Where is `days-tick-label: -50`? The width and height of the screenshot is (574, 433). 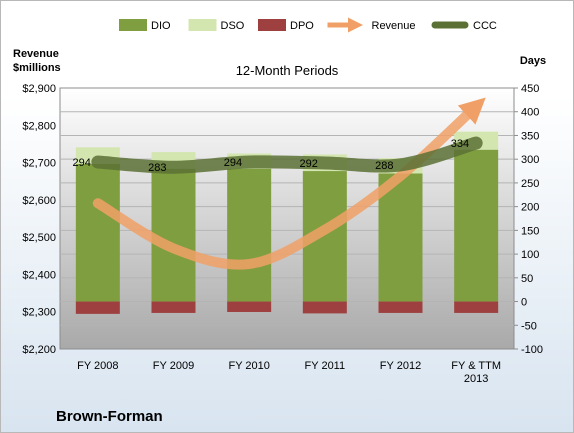
days-tick-label: -50 is located at coordinates (529, 326).